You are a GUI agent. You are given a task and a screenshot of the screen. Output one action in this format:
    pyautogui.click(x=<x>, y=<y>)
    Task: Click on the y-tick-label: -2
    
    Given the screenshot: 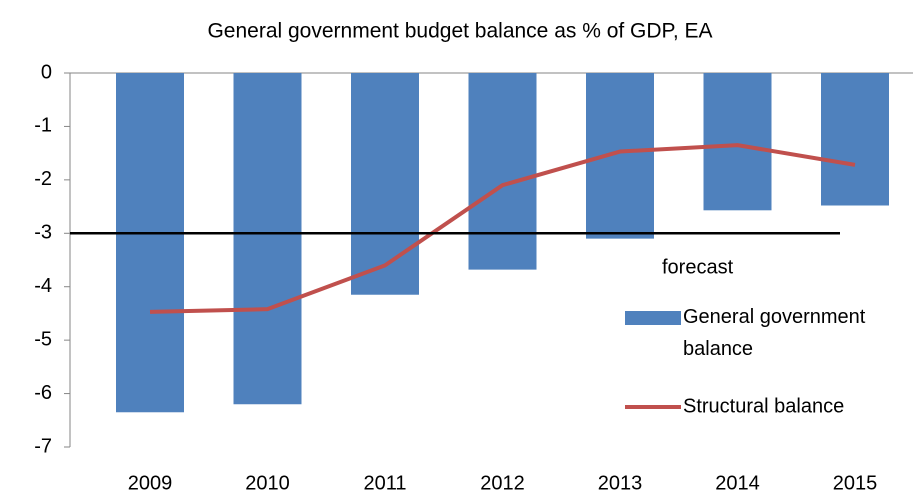 What is the action you would take?
    pyautogui.click(x=43, y=179)
    